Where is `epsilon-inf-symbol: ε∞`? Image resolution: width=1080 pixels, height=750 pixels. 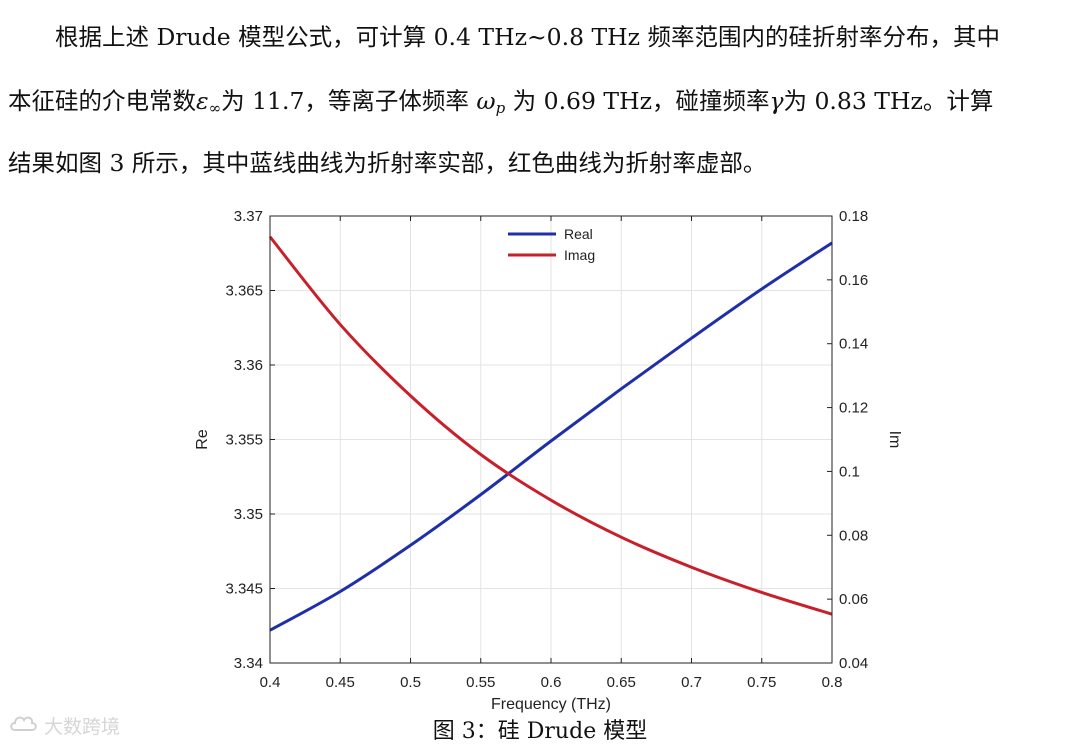
epsilon-inf-symbol: ε∞ is located at coordinates (209, 102).